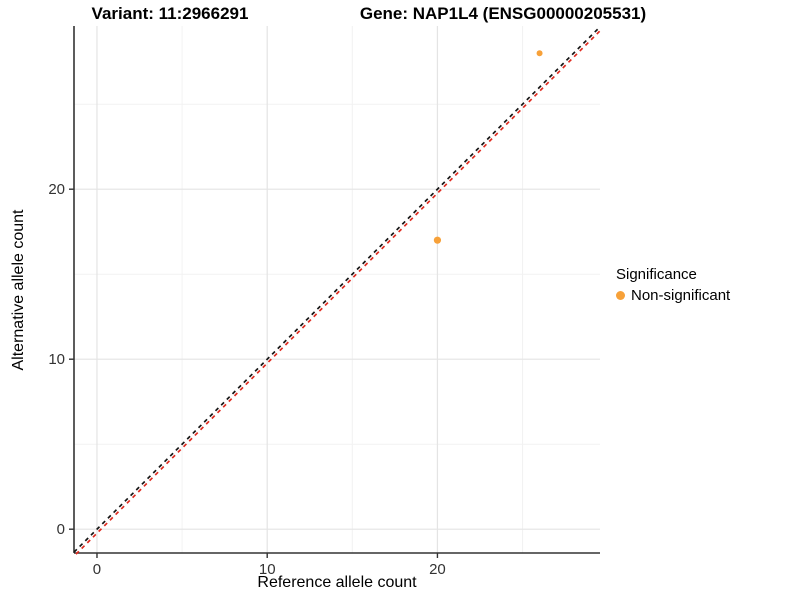 The image size is (800, 600). What do you see at coordinates (56, 189) in the screenshot?
I see `y-tick-label: 20` at bounding box center [56, 189].